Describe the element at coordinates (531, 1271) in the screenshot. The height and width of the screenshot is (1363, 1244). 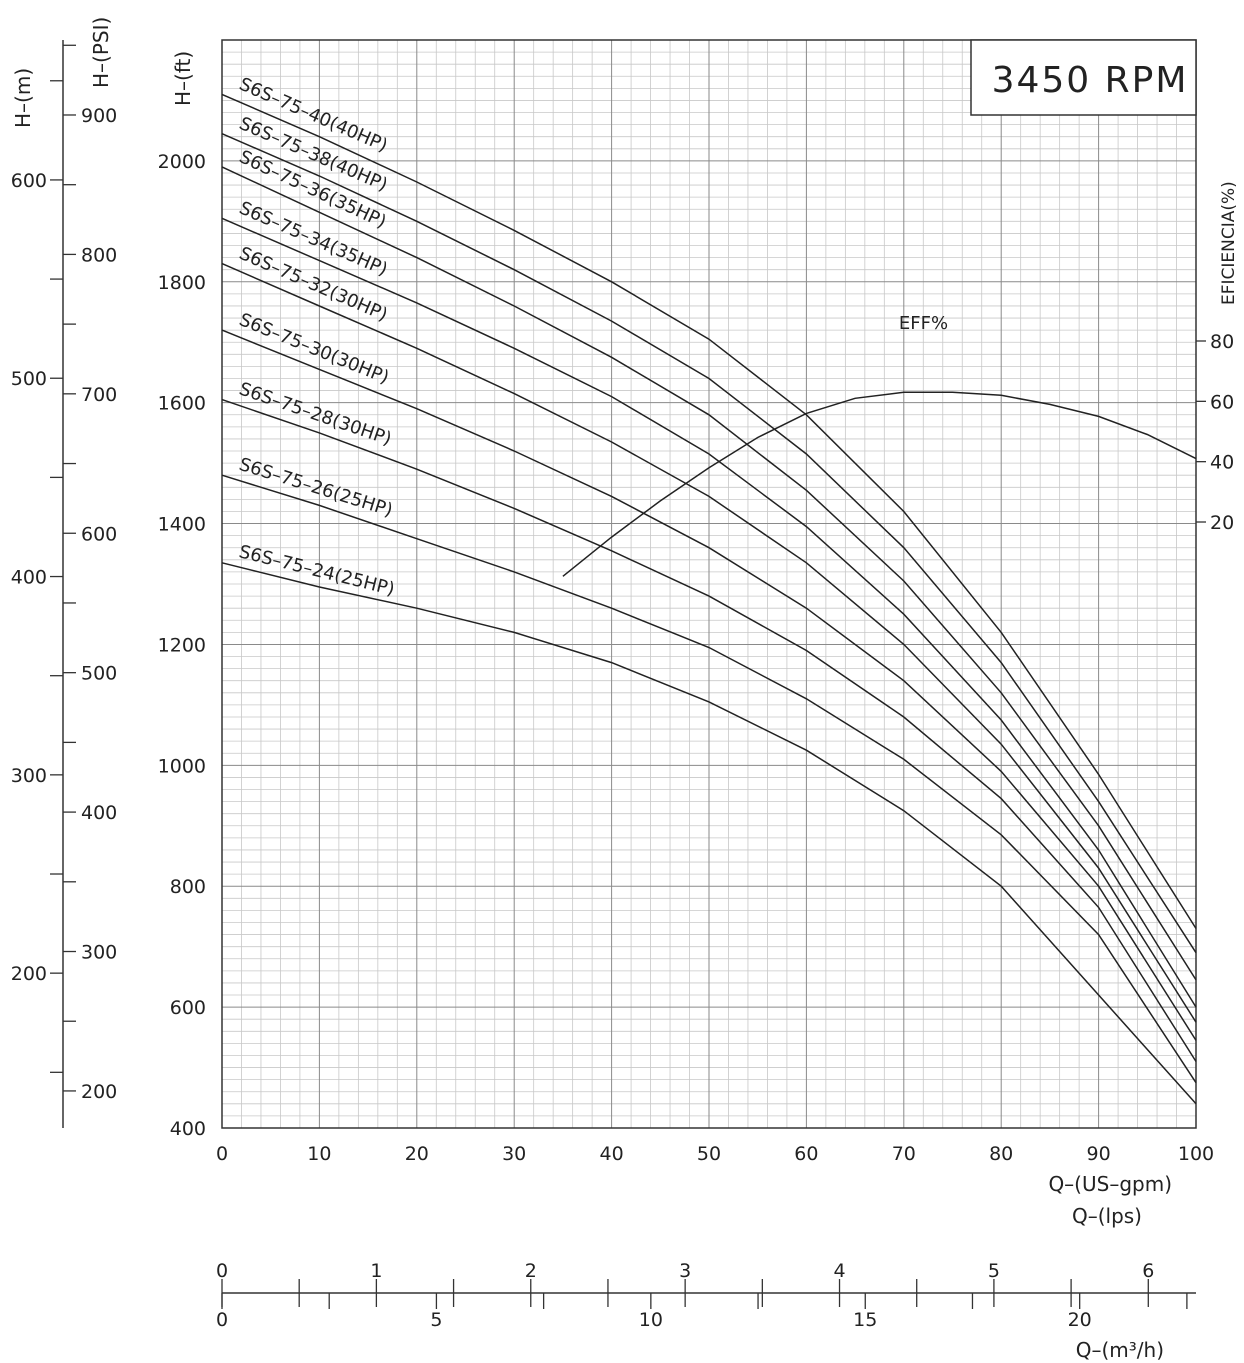
I see `lps-tick-label: 2` at that location.